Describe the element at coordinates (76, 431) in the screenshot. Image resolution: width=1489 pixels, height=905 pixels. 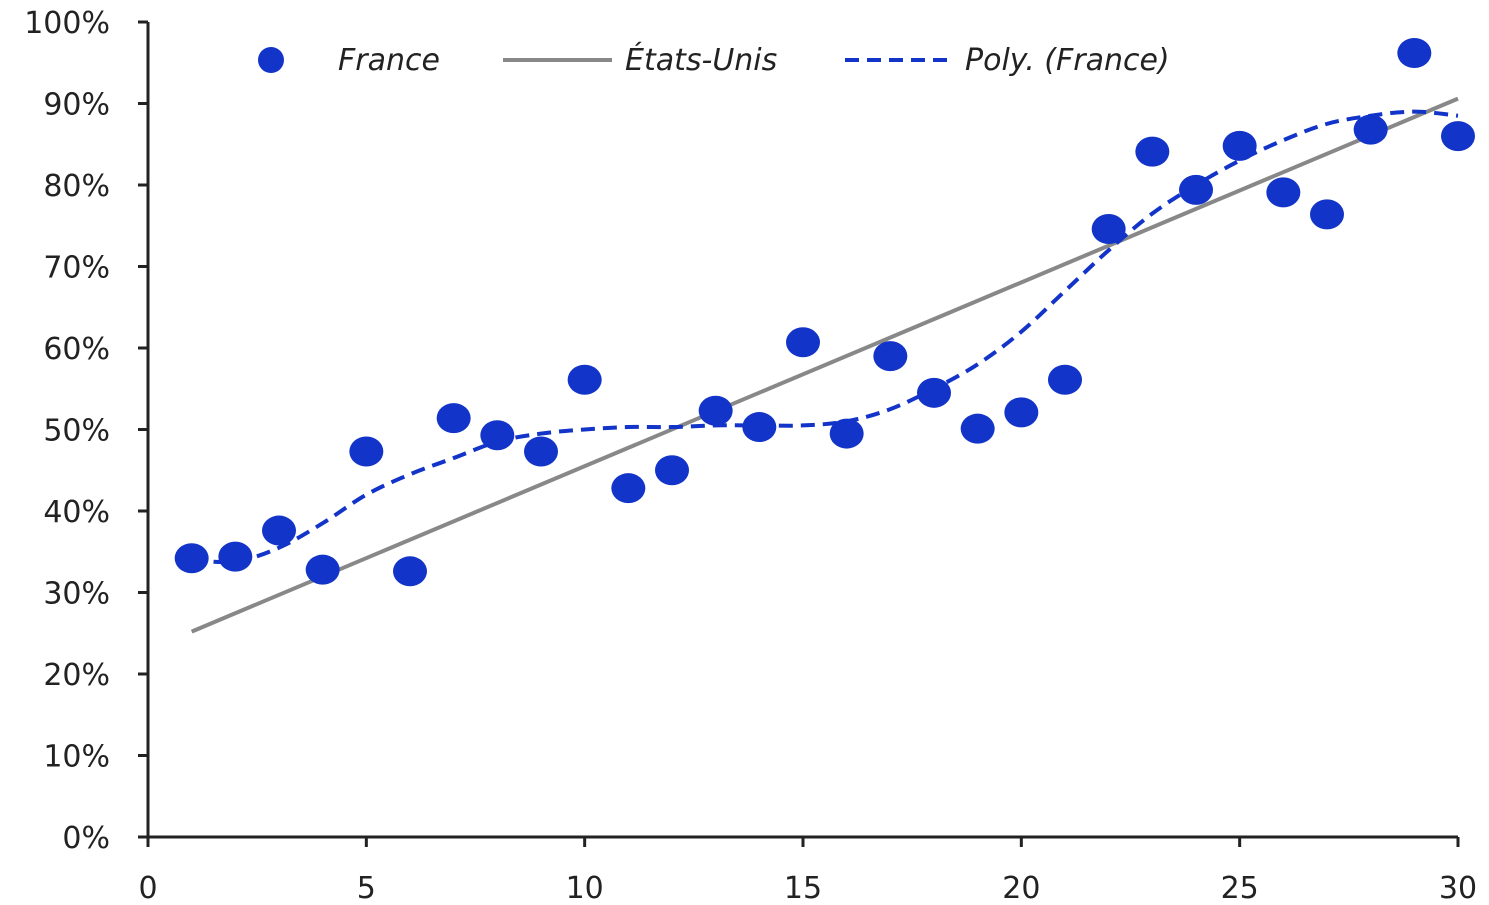
I see `y-tick-label: 50%` at that location.